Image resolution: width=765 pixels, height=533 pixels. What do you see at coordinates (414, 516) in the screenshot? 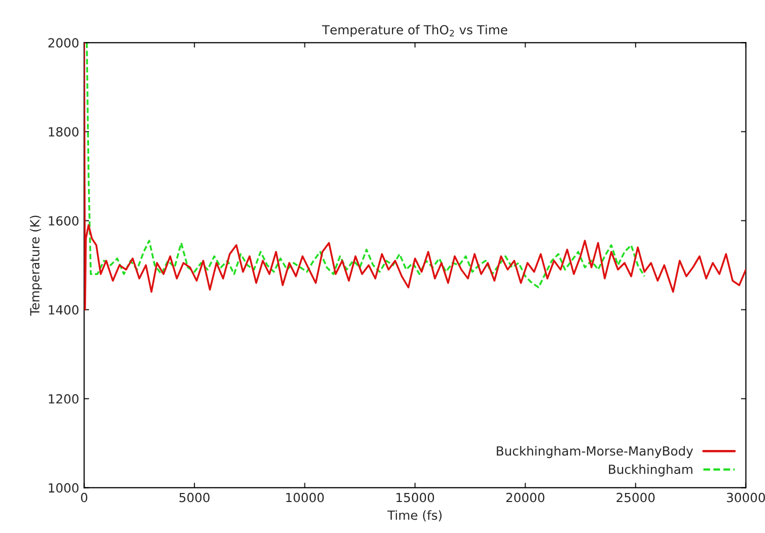
I see `x-axis-title: Time (fs)` at bounding box center [414, 516].